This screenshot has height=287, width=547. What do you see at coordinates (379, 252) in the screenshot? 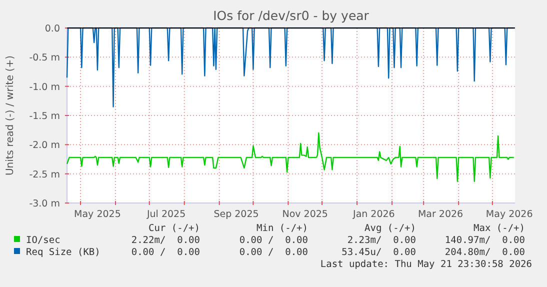
I see `text: 53.45u/ 0.00` at bounding box center [379, 252].